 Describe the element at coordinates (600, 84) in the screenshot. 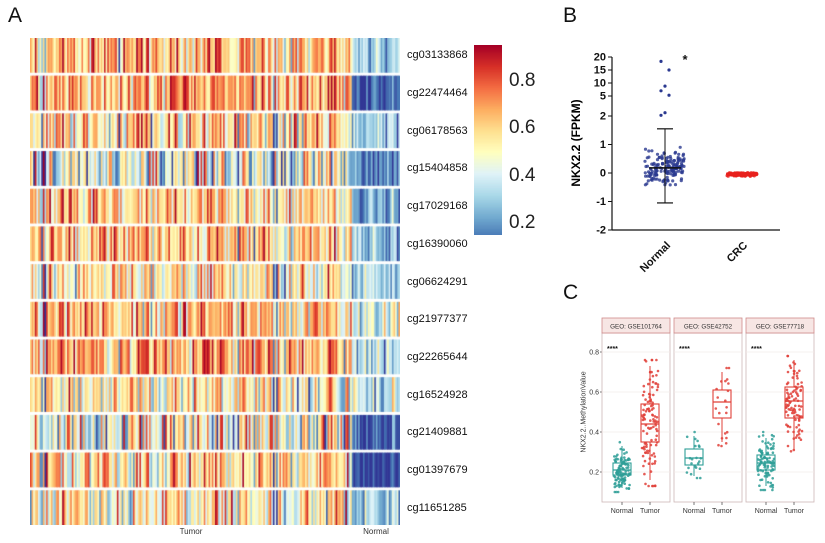

I see `svg-text: 10` at that location.